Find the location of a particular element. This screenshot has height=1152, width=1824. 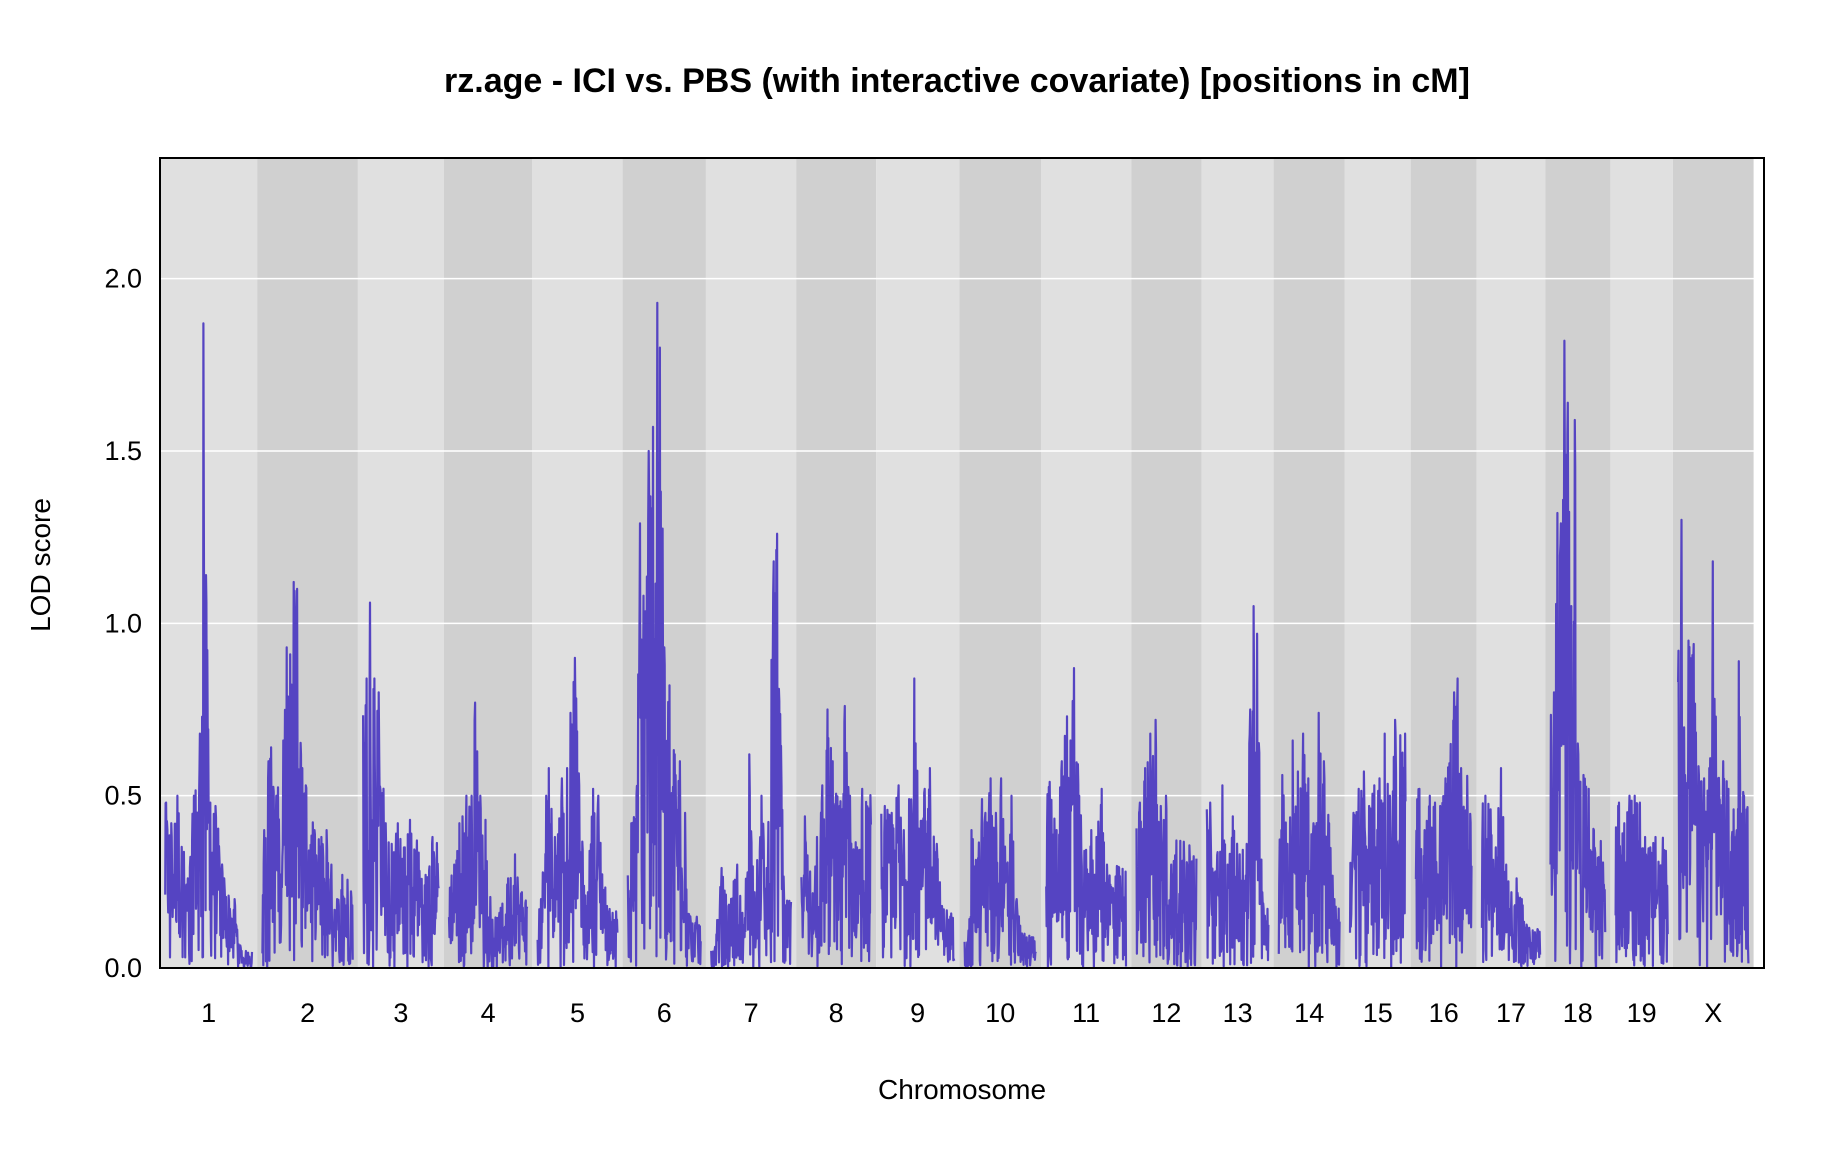

lod-line-chr-X is located at coordinates (1713, 744).